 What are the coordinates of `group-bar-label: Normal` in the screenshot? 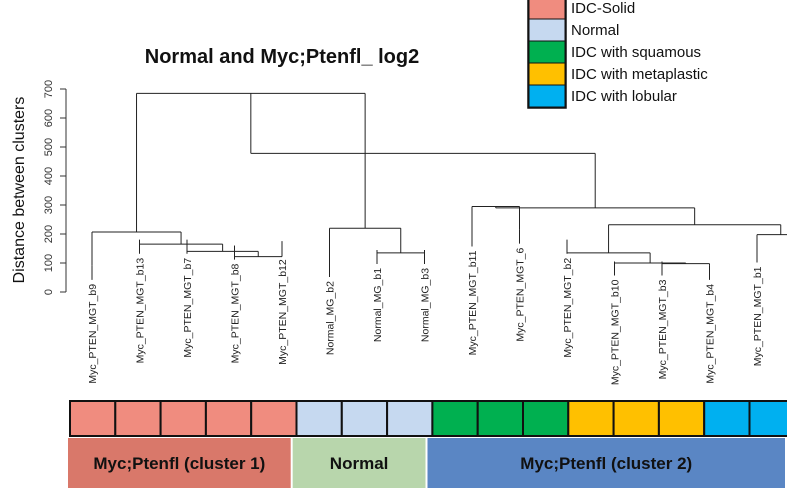 It's located at (359, 463).